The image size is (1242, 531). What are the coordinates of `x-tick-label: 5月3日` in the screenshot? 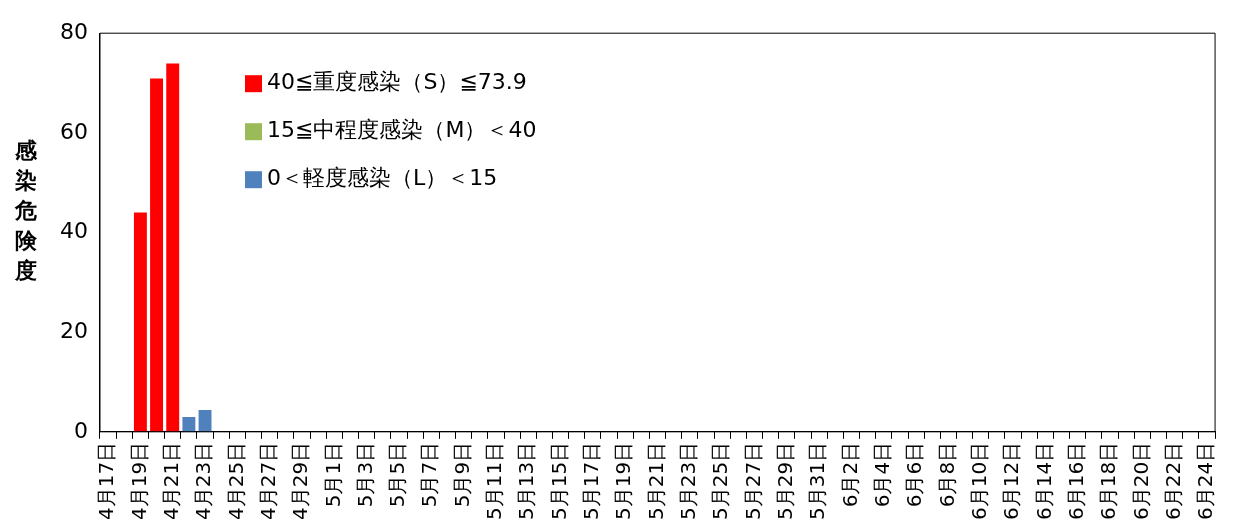 It's located at (364, 474).